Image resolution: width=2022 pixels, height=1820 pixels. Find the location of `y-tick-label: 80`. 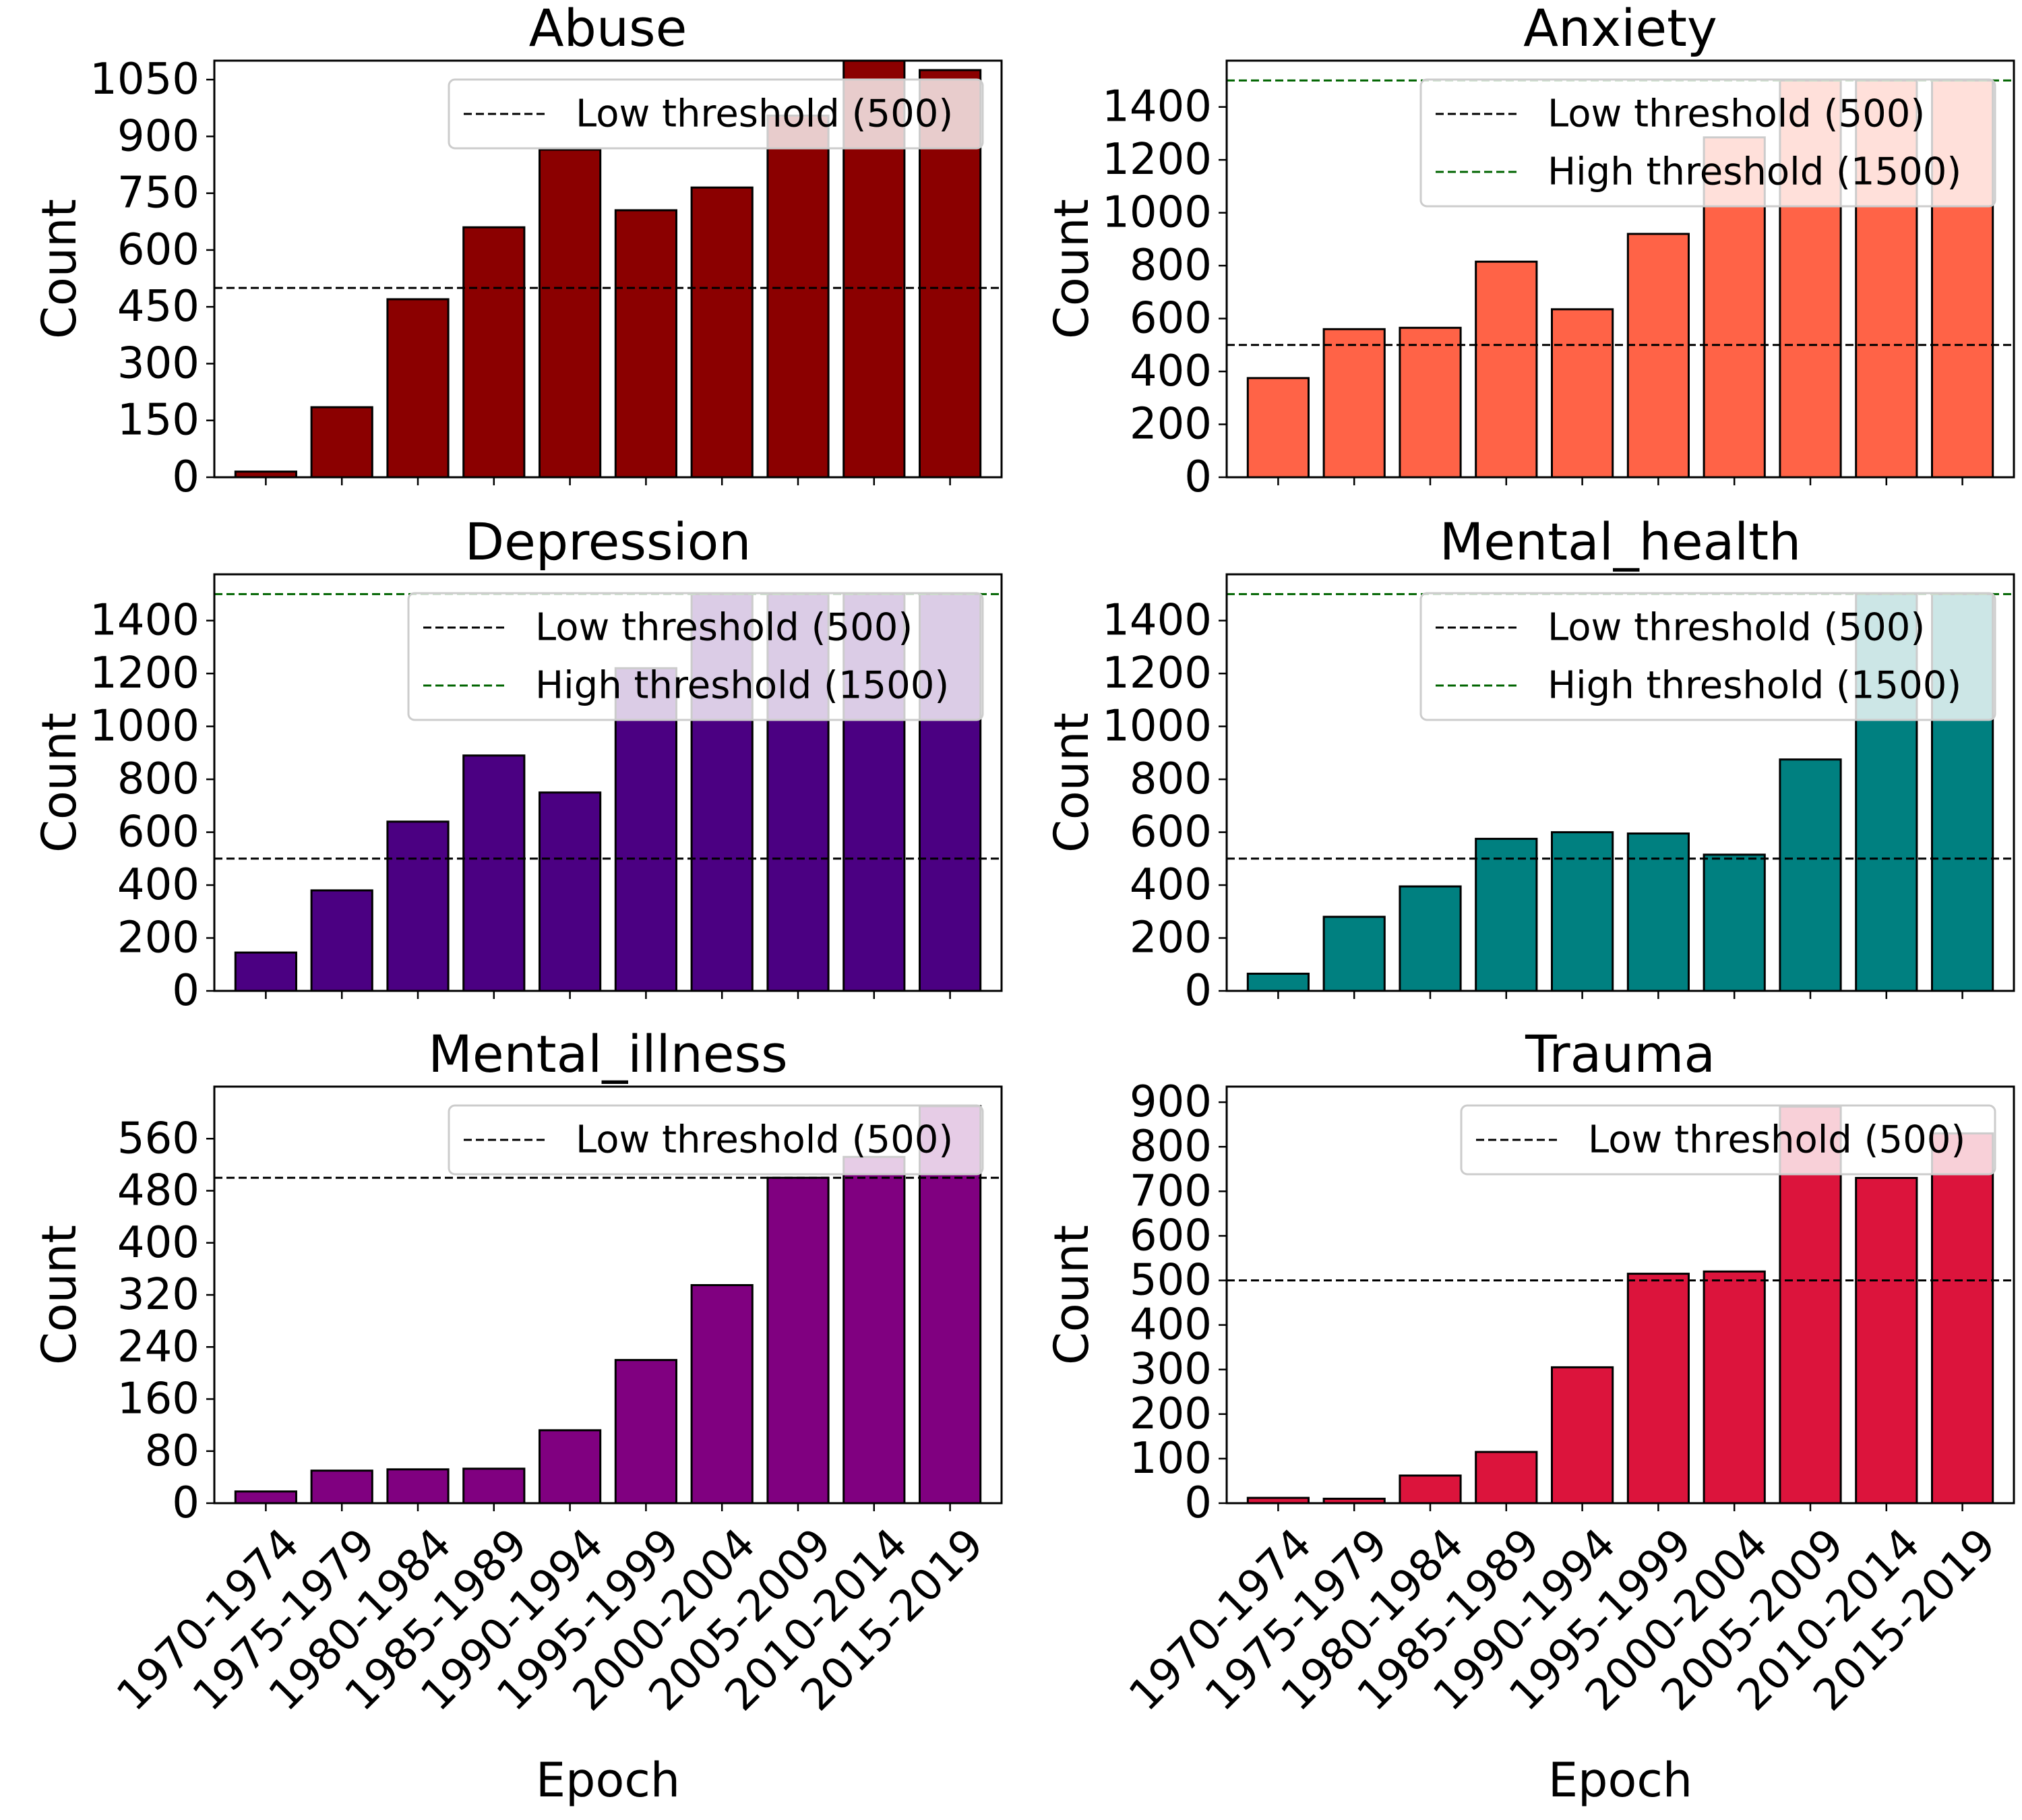

y-tick-label: 80 is located at coordinates (172, 1451).